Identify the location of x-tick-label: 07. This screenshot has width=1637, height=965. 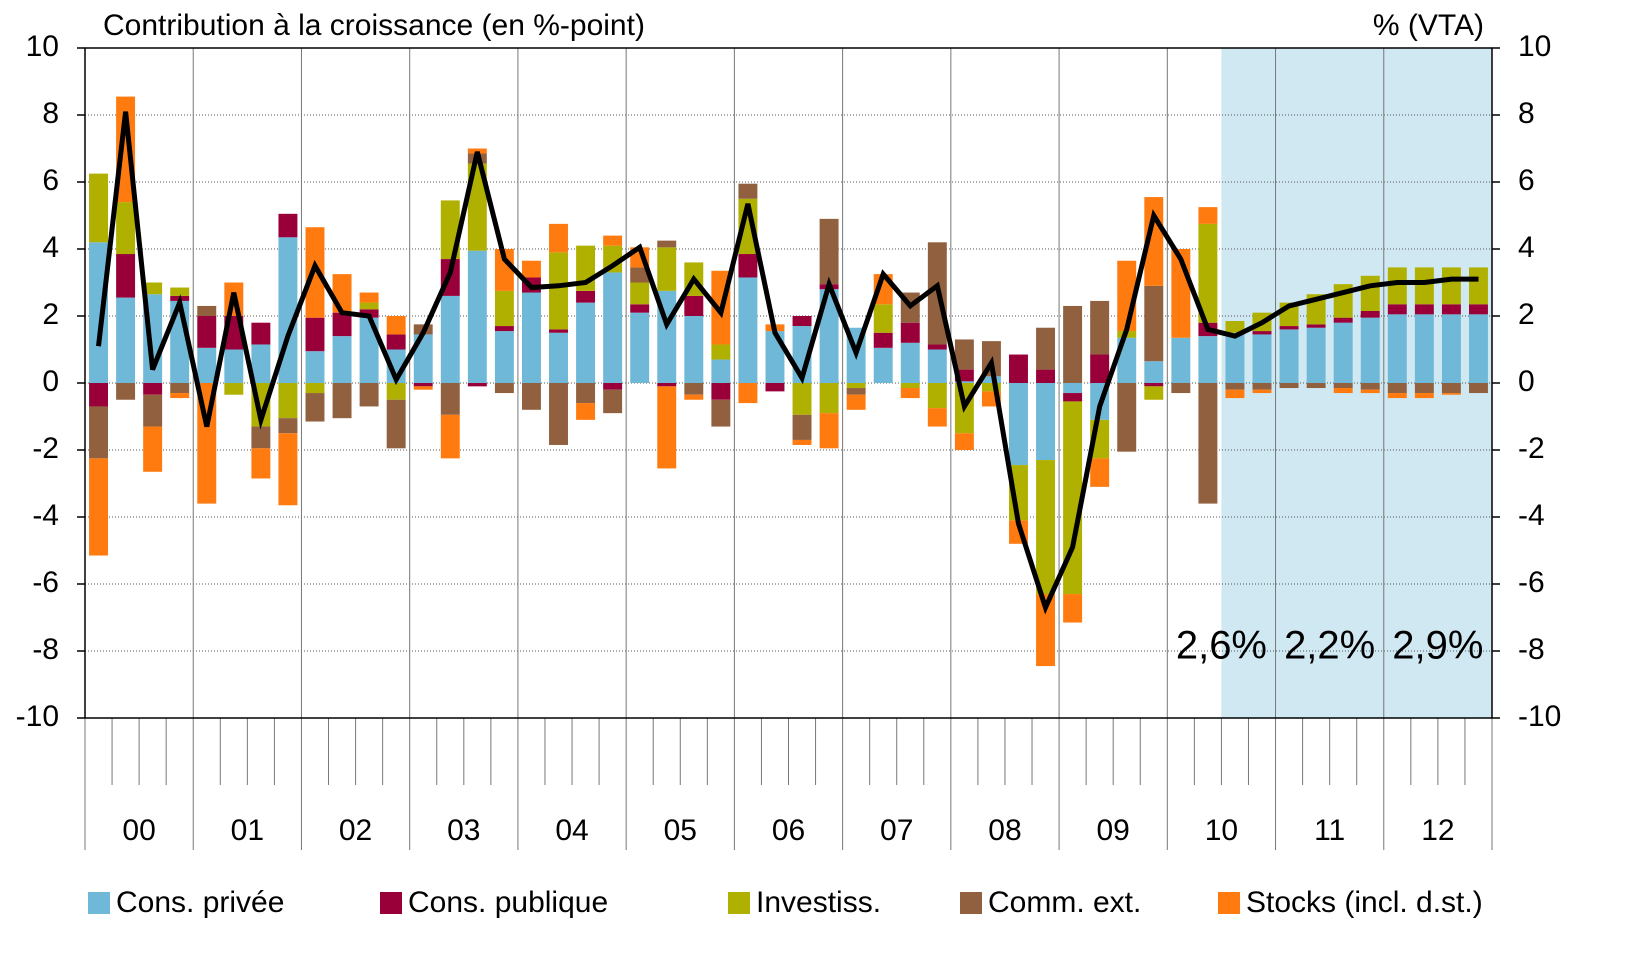
(896, 830).